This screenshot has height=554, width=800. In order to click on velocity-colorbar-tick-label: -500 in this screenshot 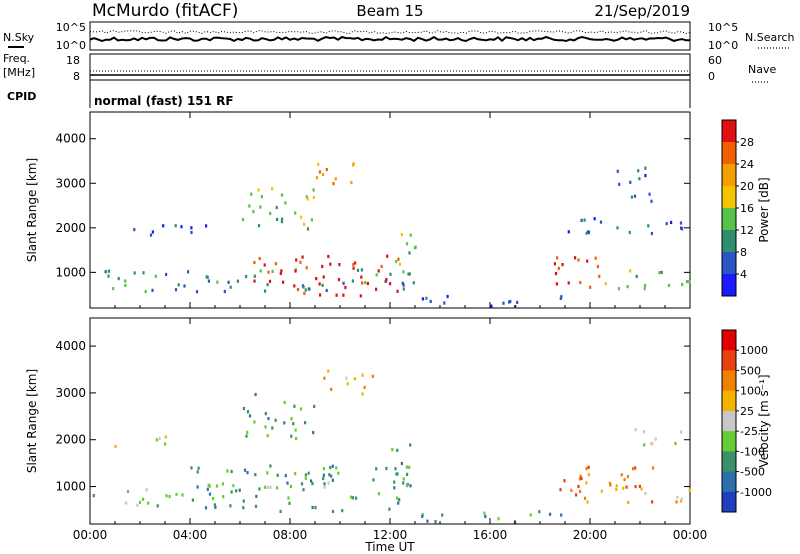, I will do `click(752, 472)`.